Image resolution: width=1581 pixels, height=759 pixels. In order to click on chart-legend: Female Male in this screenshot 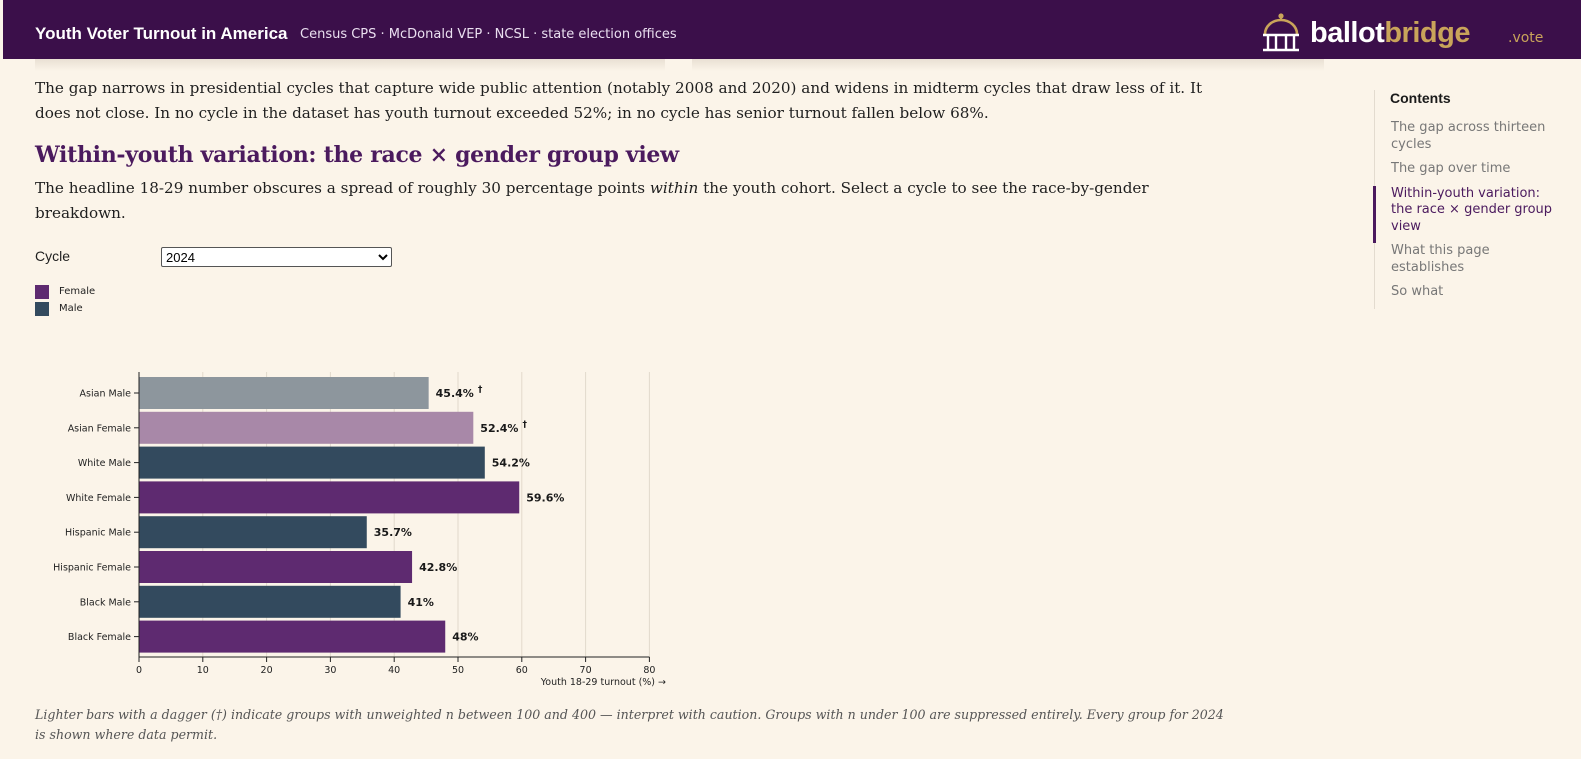, I will do `click(65, 300)`.